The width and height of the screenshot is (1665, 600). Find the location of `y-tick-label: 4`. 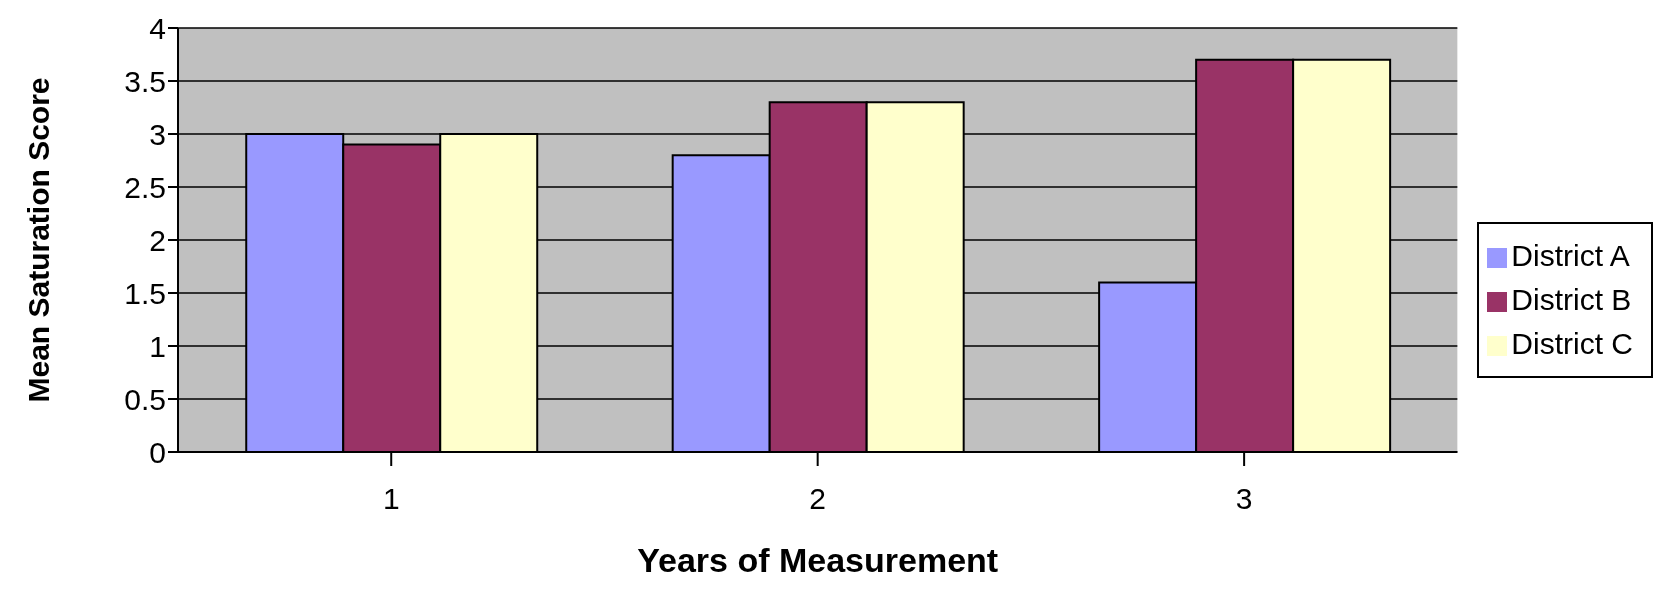

y-tick-label: 4 is located at coordinates (157, 28).